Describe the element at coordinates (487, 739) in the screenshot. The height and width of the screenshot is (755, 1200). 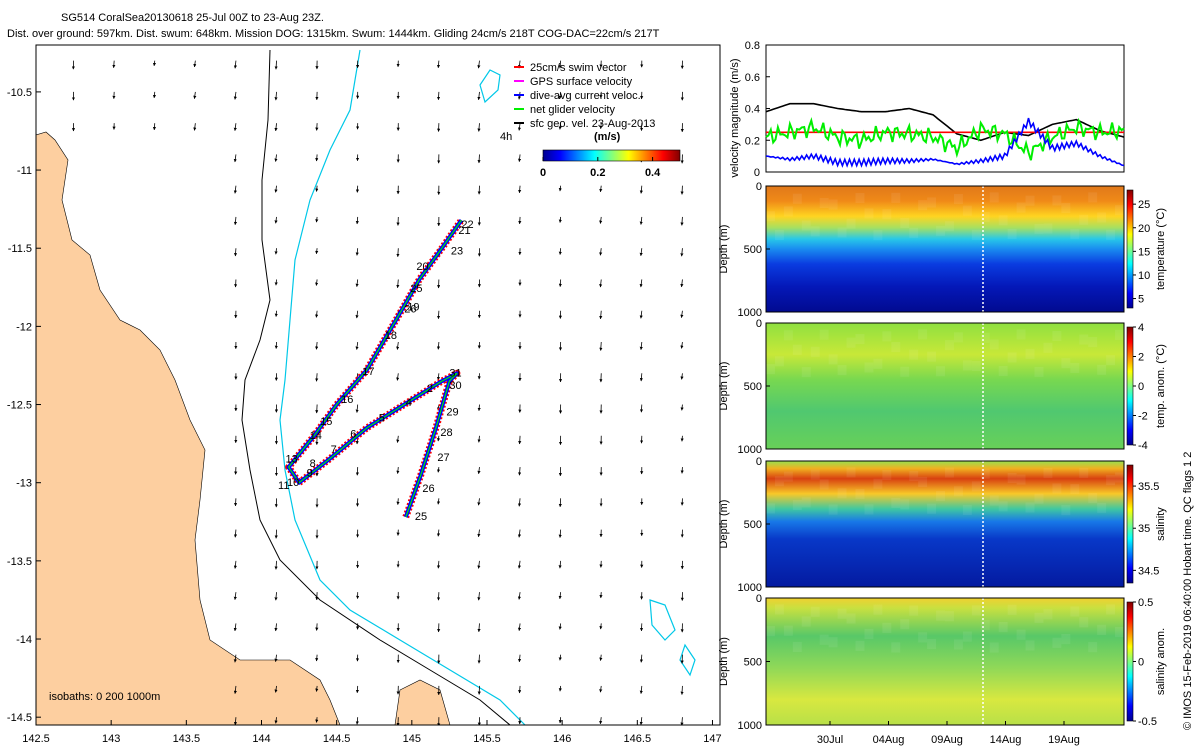
I see `map-xtick-label: 145.5` at that location.